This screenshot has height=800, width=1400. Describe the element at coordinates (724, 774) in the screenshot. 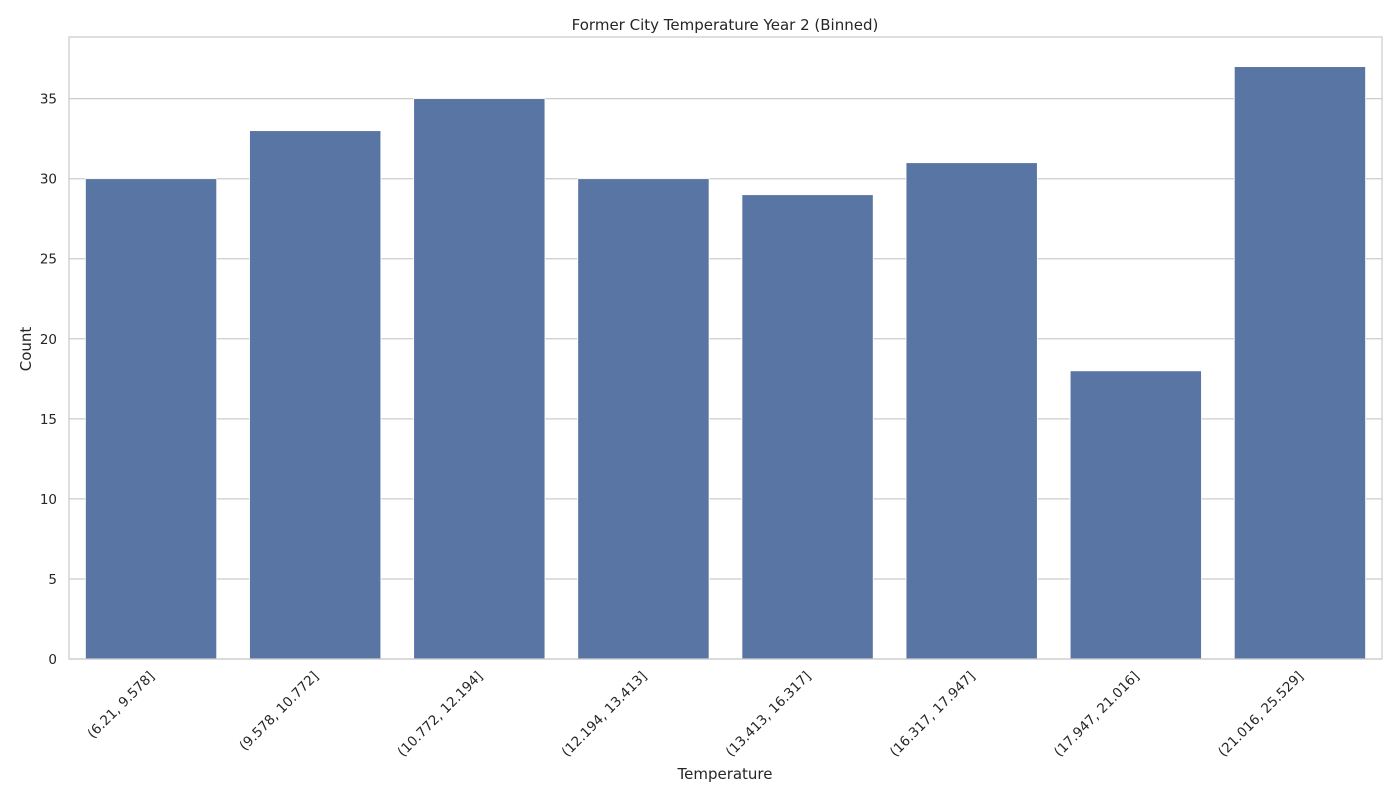

I see `x-axis-label: Temperature` at that location.